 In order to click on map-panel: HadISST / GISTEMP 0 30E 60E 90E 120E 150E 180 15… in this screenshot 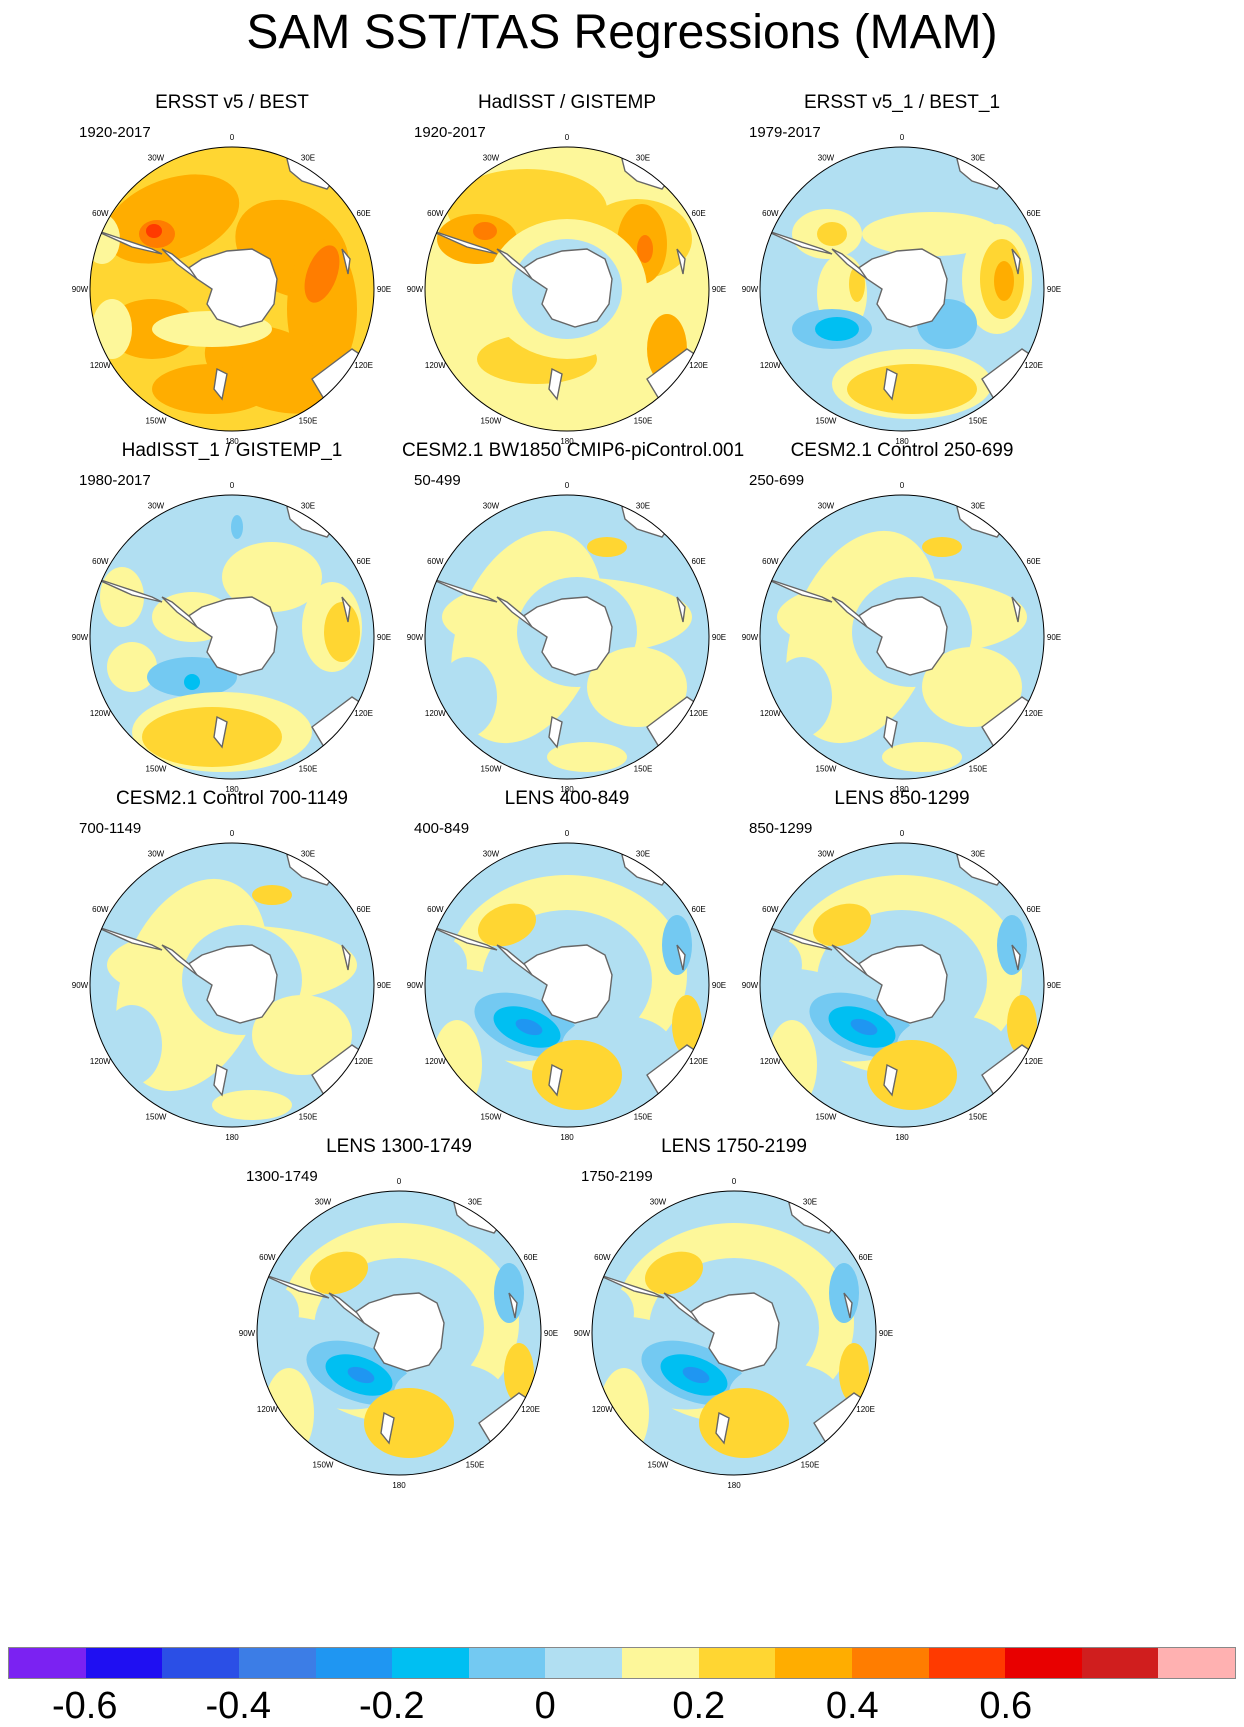, I will do `click(567, 272)`.